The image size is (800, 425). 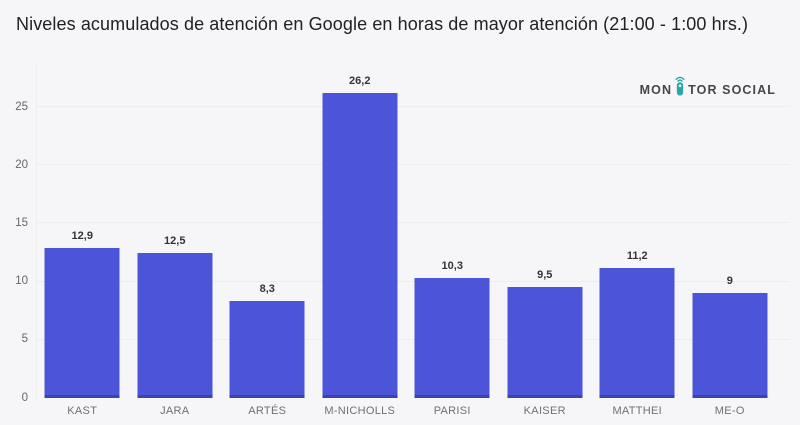 What do you see at coordinates (82, 246) in the screenshot?
I see `bar-slot: 12,9 KAST` at bounding box center [82, 246].